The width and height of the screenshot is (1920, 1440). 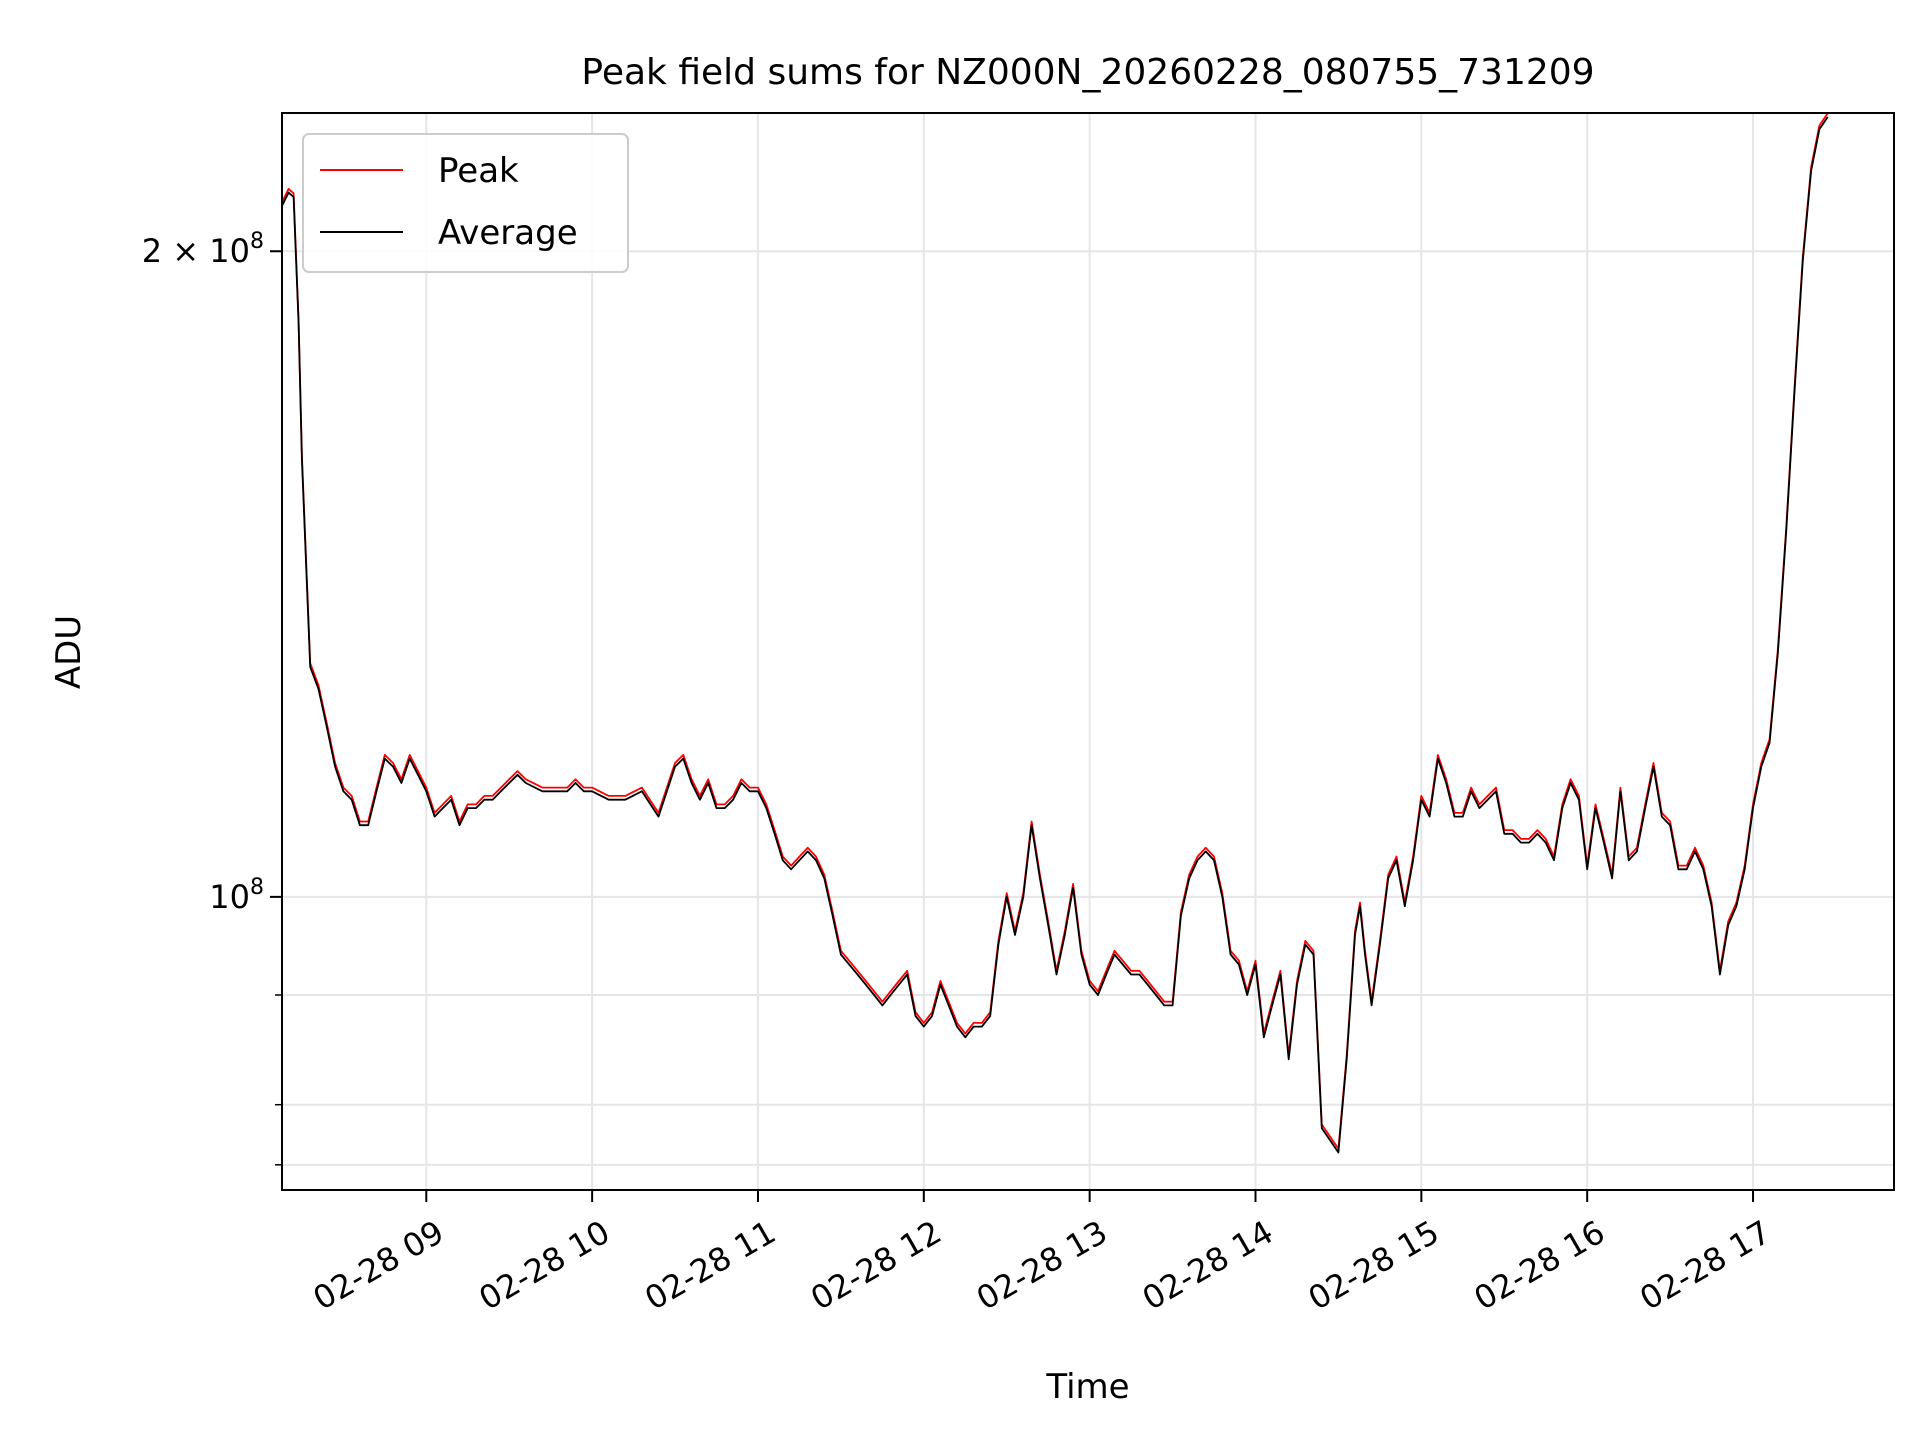 What do you see at coordinates (1087, 1387) in the screenshot?
I see `x-axis-label: Time` at bounding box center [1087, 1387].